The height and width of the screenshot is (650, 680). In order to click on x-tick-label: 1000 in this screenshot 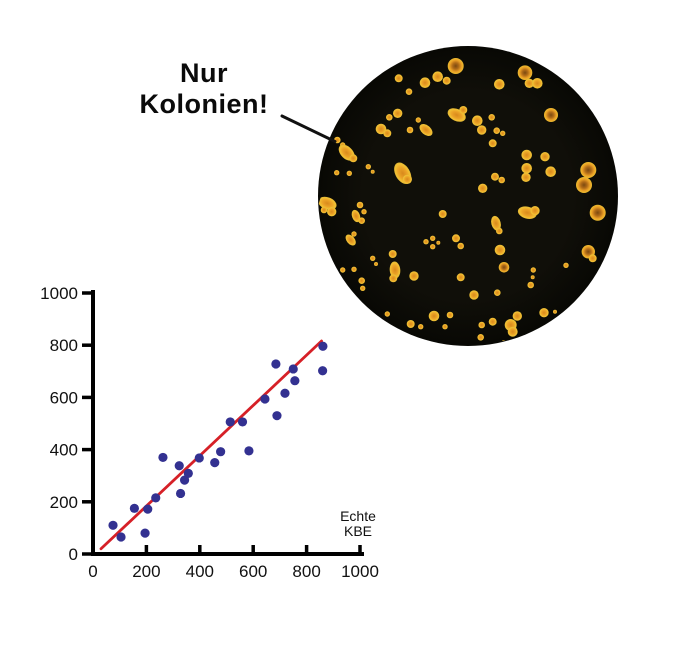, I will do `click(360, 571)`.